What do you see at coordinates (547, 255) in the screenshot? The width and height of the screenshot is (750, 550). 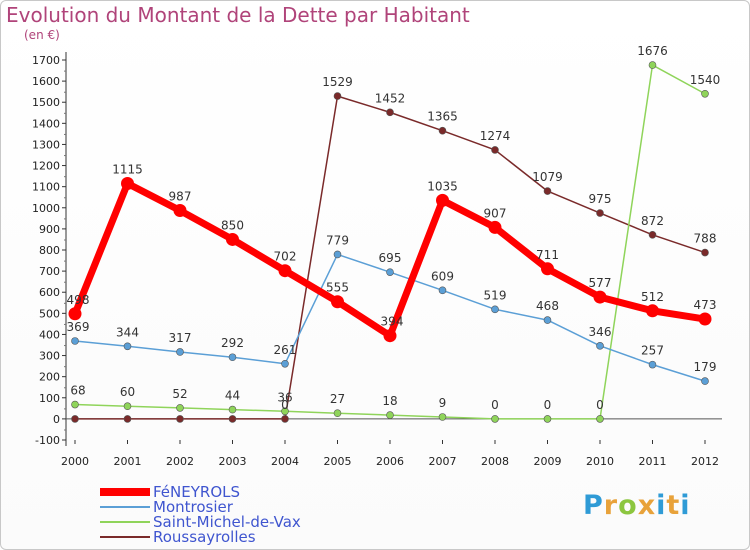 I see `data-label: 711` at bounding box center [547, 255].